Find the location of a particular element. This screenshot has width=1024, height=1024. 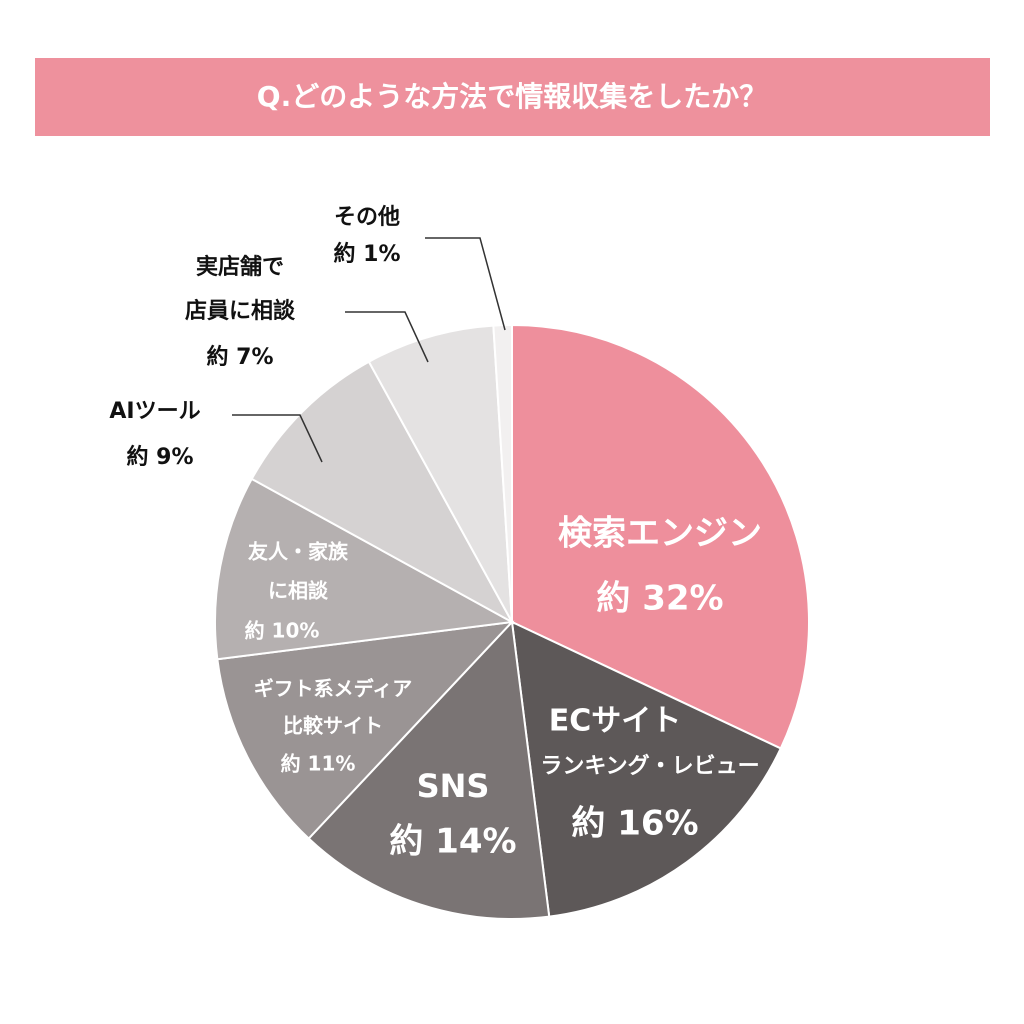

value-label: 約 7% is located at coordinates (239, 357).